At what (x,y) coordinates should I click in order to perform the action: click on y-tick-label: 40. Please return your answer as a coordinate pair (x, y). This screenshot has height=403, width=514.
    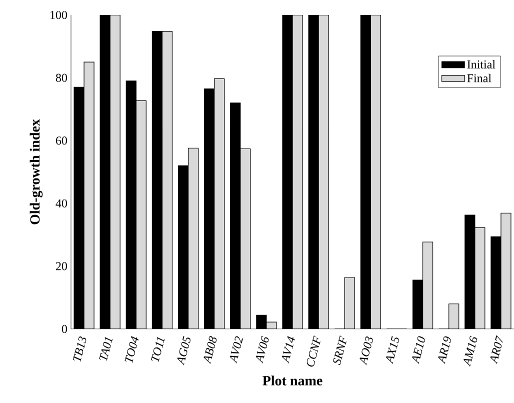
    Looking at the image, I should click on (62, 203).